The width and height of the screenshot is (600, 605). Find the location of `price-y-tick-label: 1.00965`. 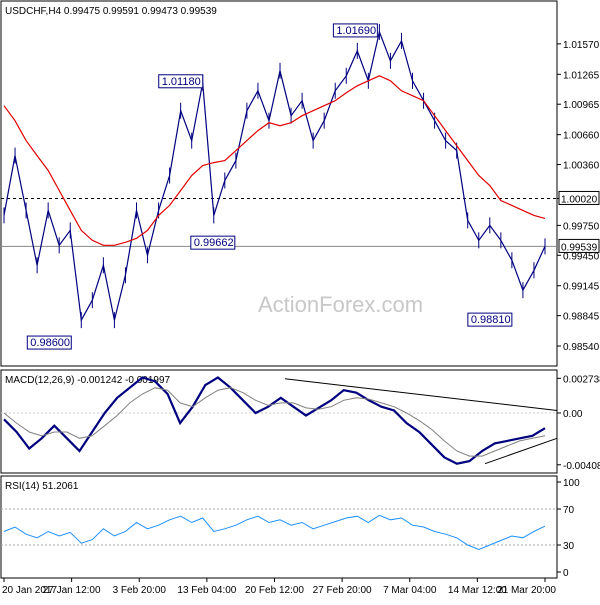

price-y-tick-label: 1.00965 is located at coordinates (581, 105).